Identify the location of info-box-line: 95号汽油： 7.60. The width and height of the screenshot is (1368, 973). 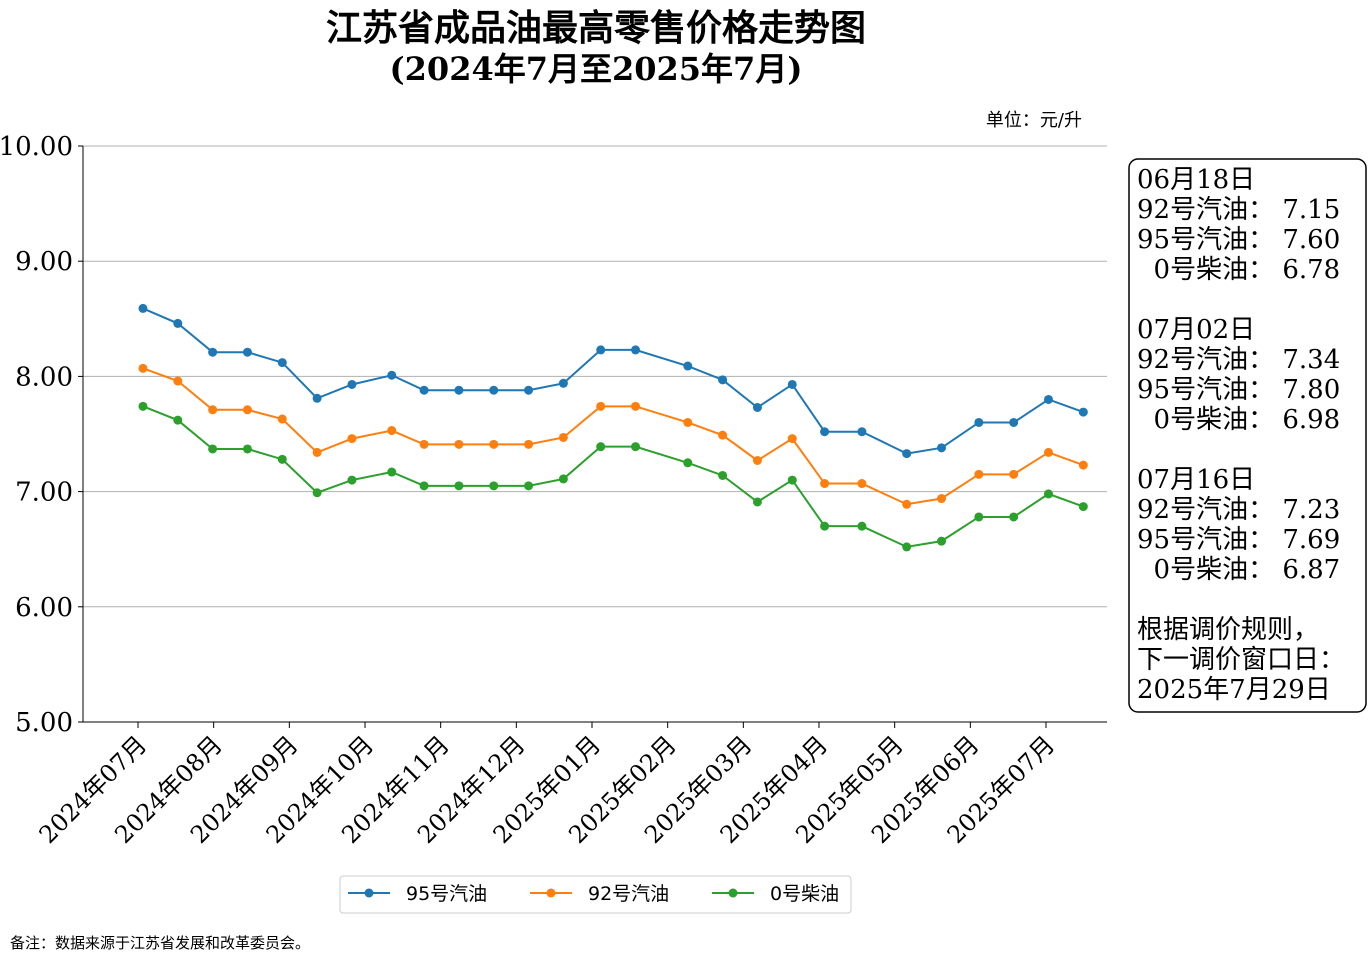
(1238, 240).